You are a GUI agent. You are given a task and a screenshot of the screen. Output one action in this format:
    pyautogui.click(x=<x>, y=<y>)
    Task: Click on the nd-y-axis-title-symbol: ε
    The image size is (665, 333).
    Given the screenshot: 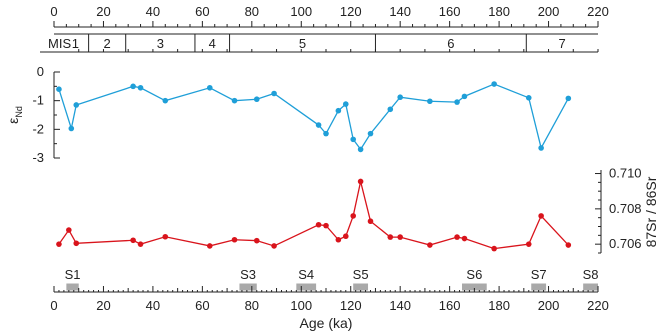 What is the action you would take?
    pyautogui.click(x=13, y=121)
    